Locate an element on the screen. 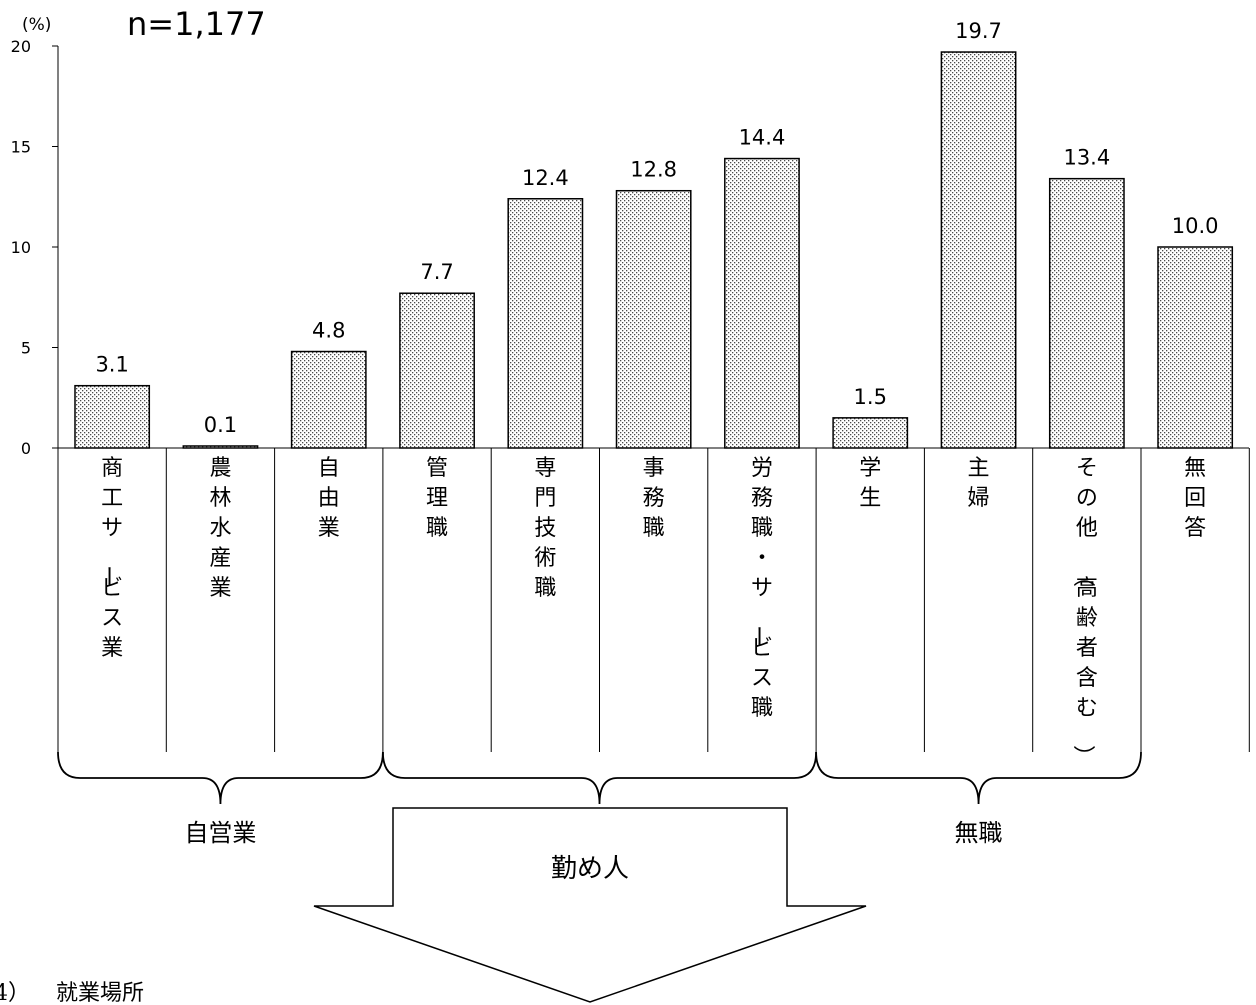  data-label: 10.0 is located at coordinates (1195, 226).